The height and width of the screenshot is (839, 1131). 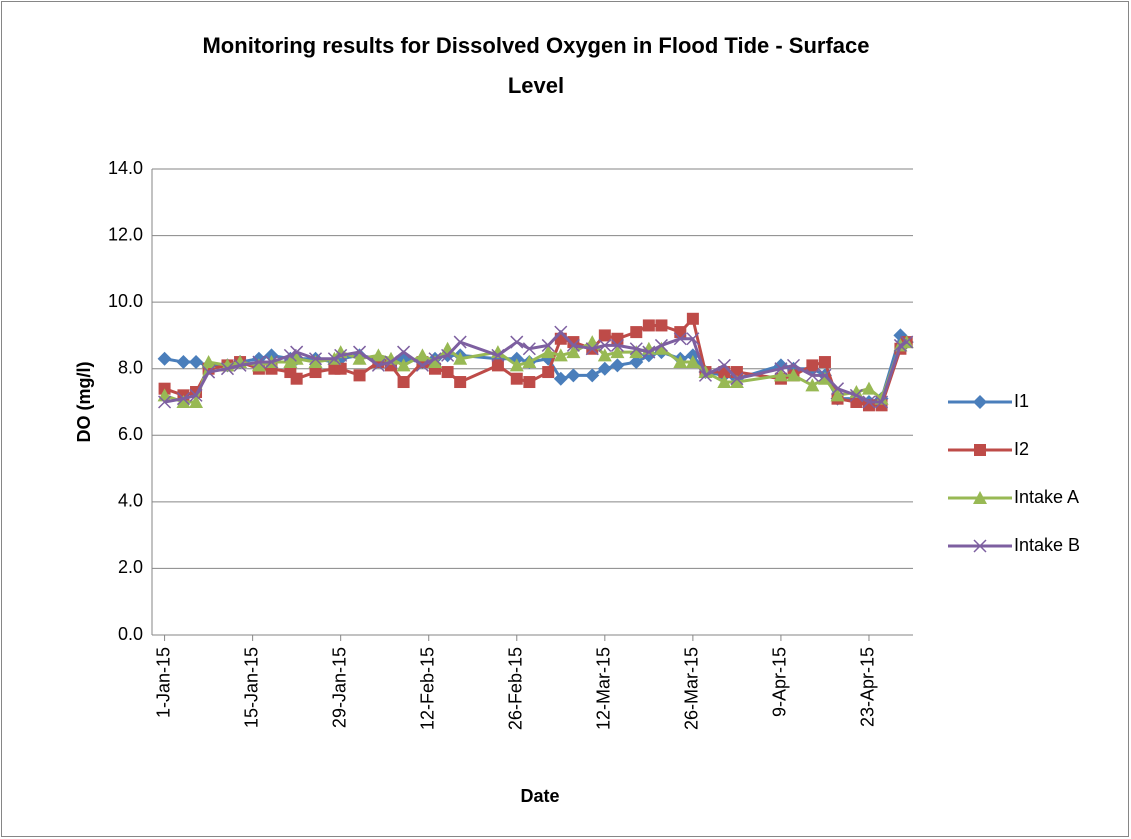 What do you see at coordinates (1046, 497) in the screenshot?
I see `legend-label: Intake A` at bounding box center [1046, 497].